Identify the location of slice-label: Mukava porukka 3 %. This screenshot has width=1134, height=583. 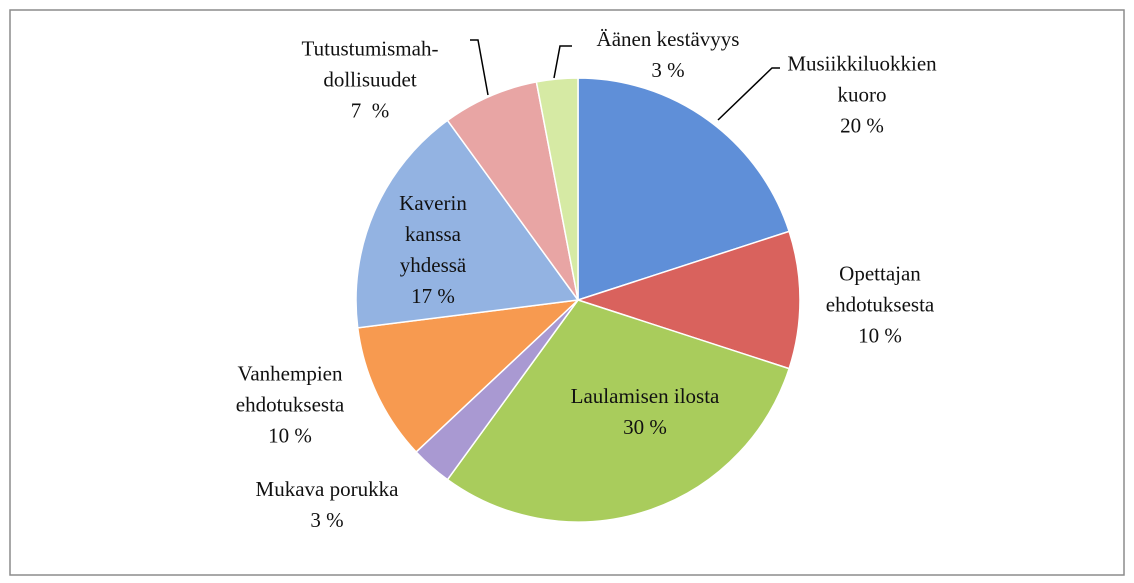
(327, 505).